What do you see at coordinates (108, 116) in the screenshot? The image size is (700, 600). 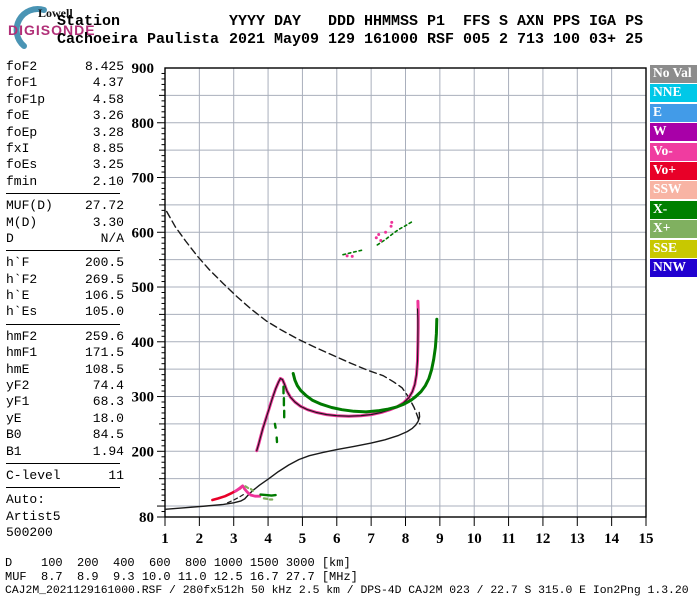 I see `parameter-value: 3.26` at bounding box center [108, 116].